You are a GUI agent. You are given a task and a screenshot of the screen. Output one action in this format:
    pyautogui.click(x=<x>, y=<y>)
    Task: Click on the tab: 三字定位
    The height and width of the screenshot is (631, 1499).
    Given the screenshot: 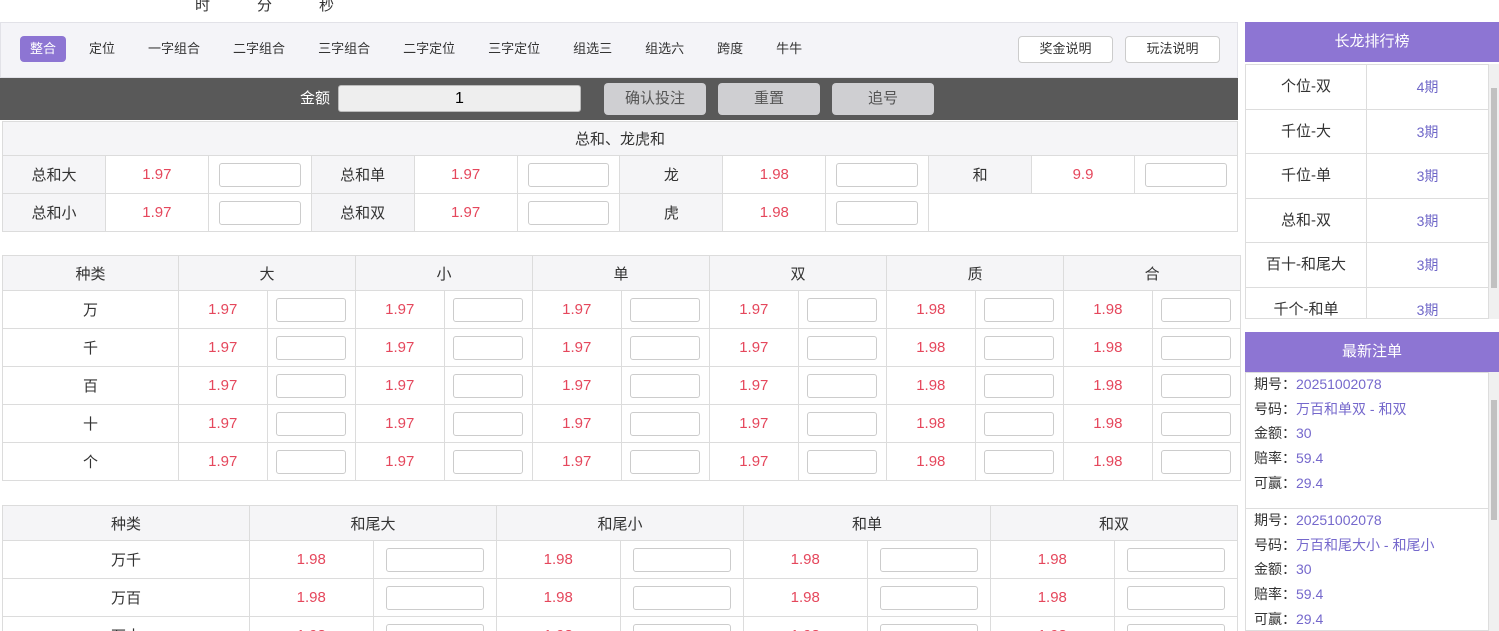 What is the action you would take?
    pyautogui.click(x=514, y=48)
    